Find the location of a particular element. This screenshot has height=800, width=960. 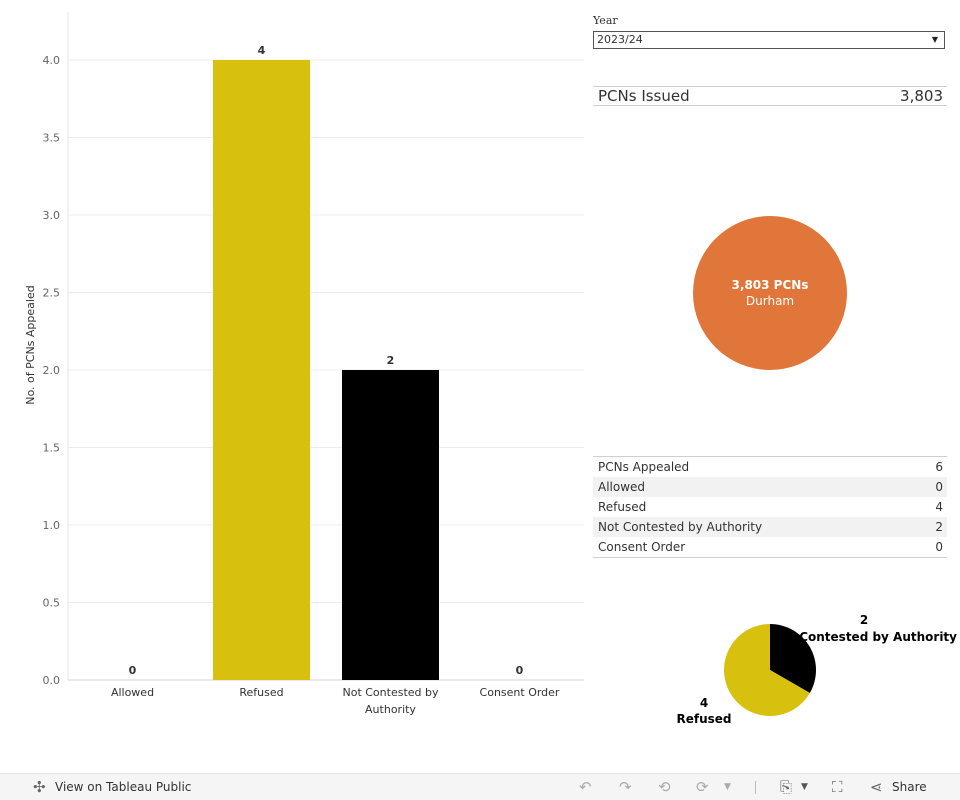

x-tick-label: Refused is located at coordinates (261, 692).